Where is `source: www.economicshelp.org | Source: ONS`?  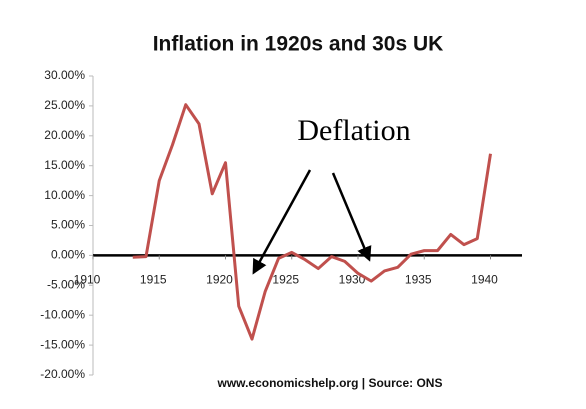
source: www.economicshelp.org | Source: ONS is located at coordinates (330, 383).